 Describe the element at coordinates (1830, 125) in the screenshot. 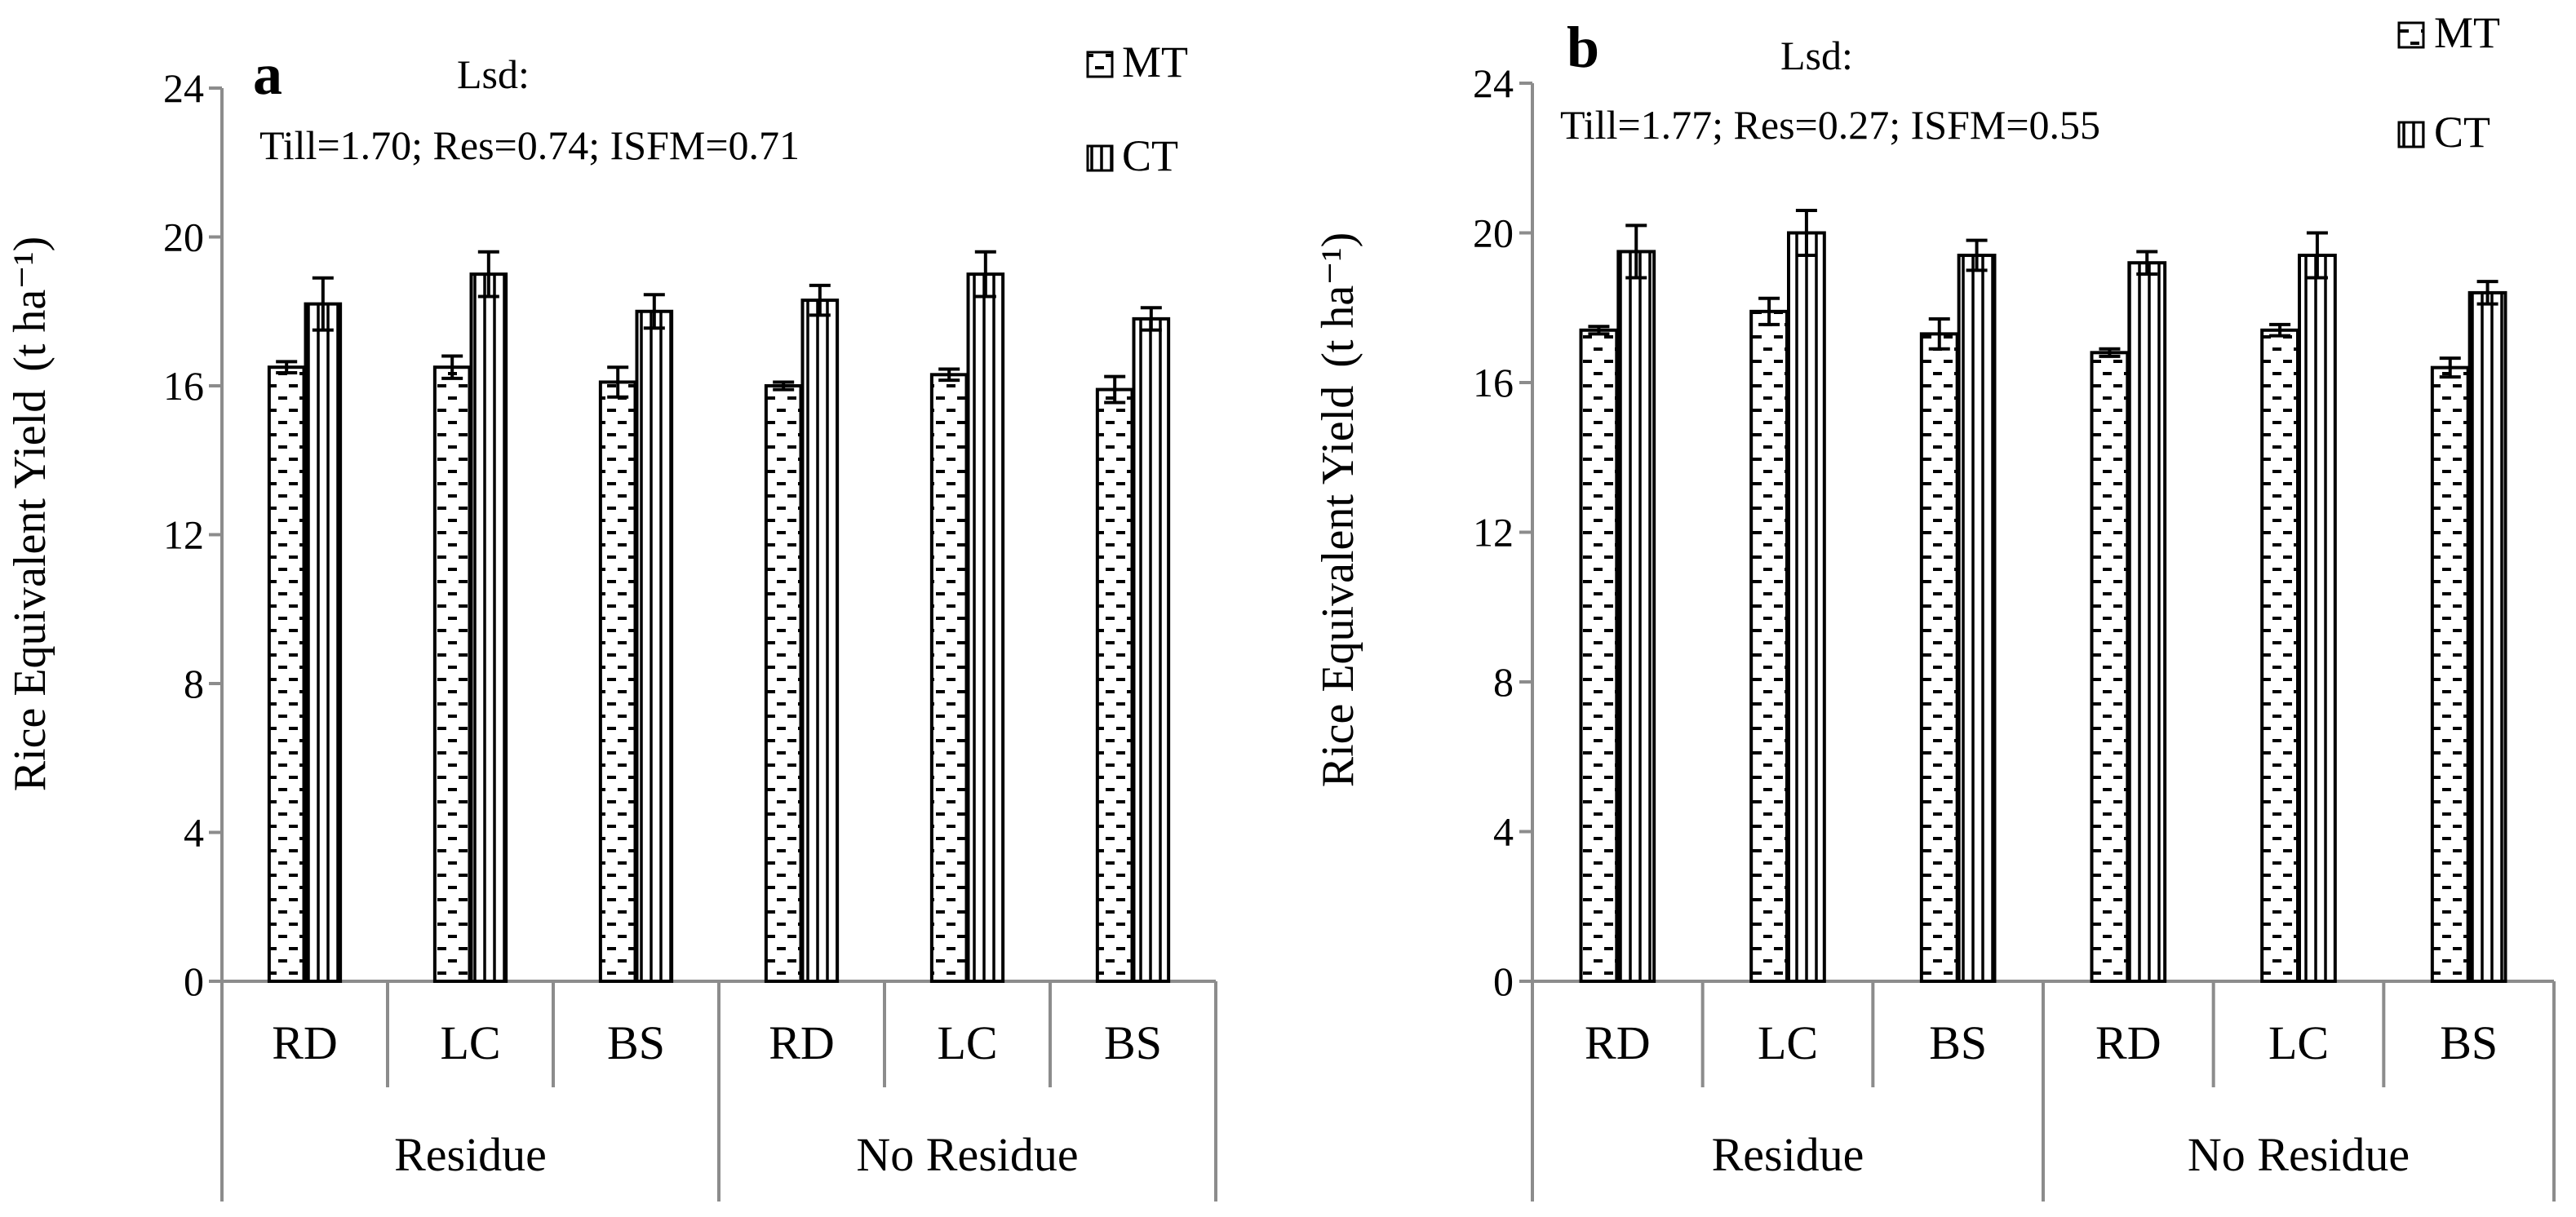

I see `lsd-values: Till=1.77; Res=0.27; ISFM=0.55` at that location.